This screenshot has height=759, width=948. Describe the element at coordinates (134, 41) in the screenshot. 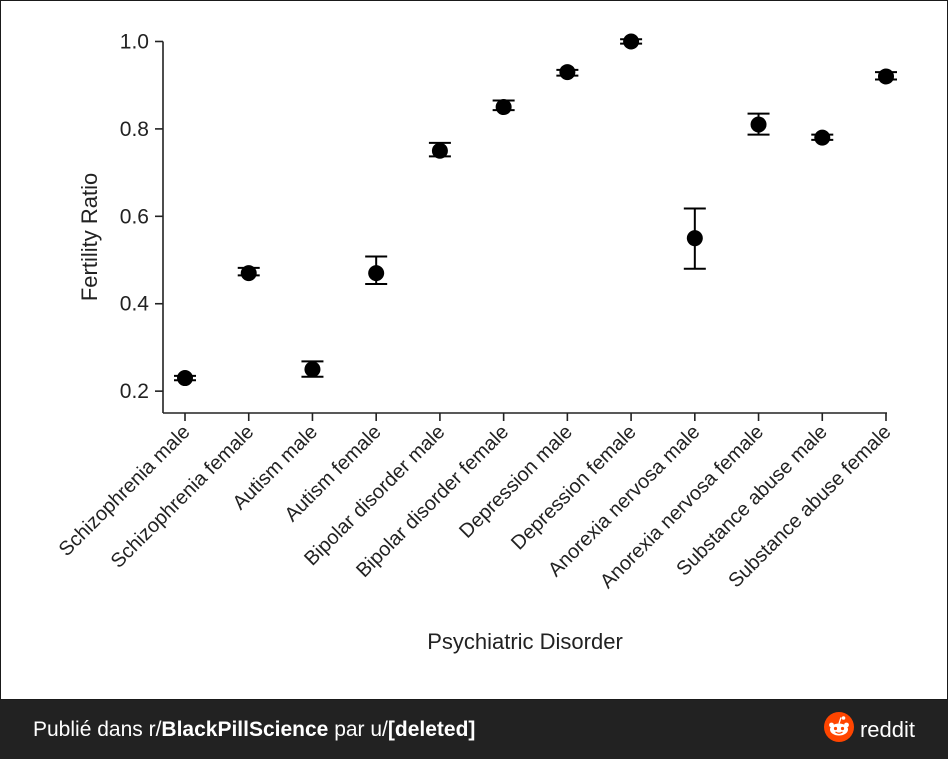

I see `y-tick-label: 1.0` at that location.